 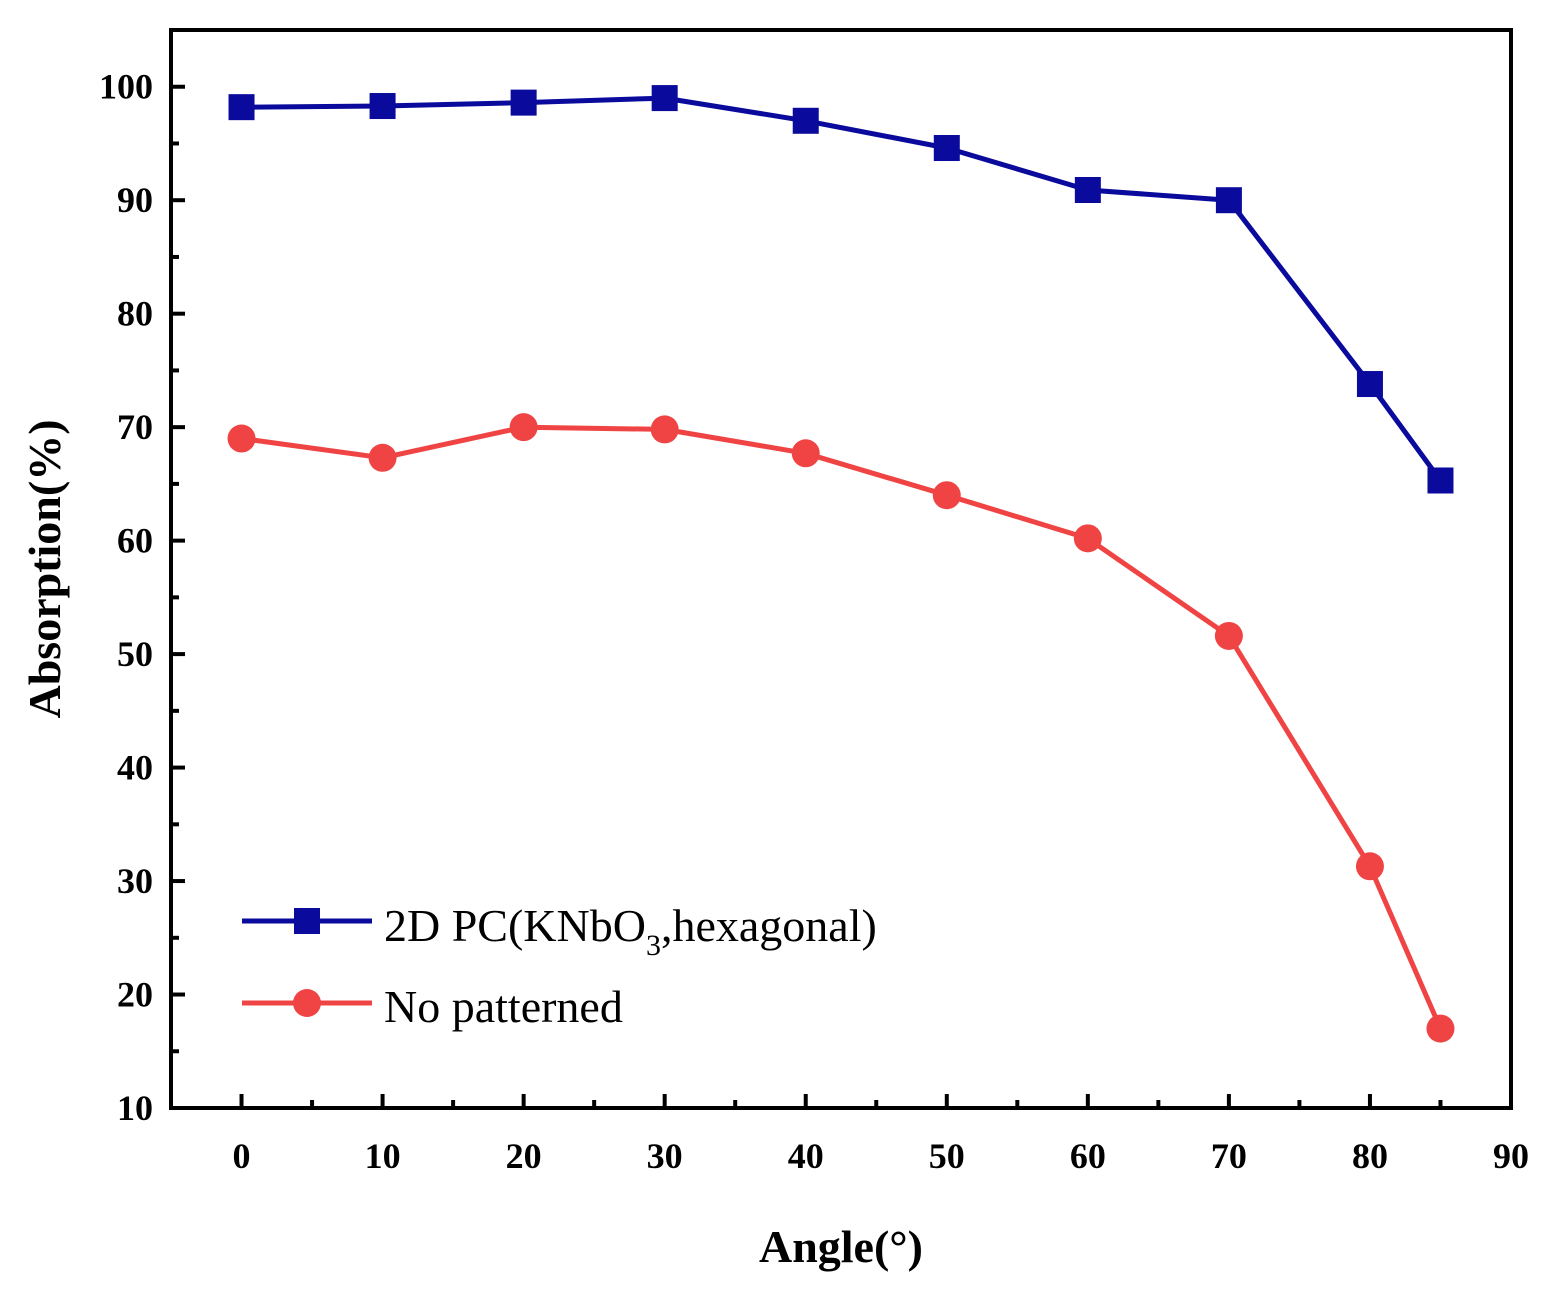 I want to click on x-tick-label: 40, so click(x=806, y=1156).